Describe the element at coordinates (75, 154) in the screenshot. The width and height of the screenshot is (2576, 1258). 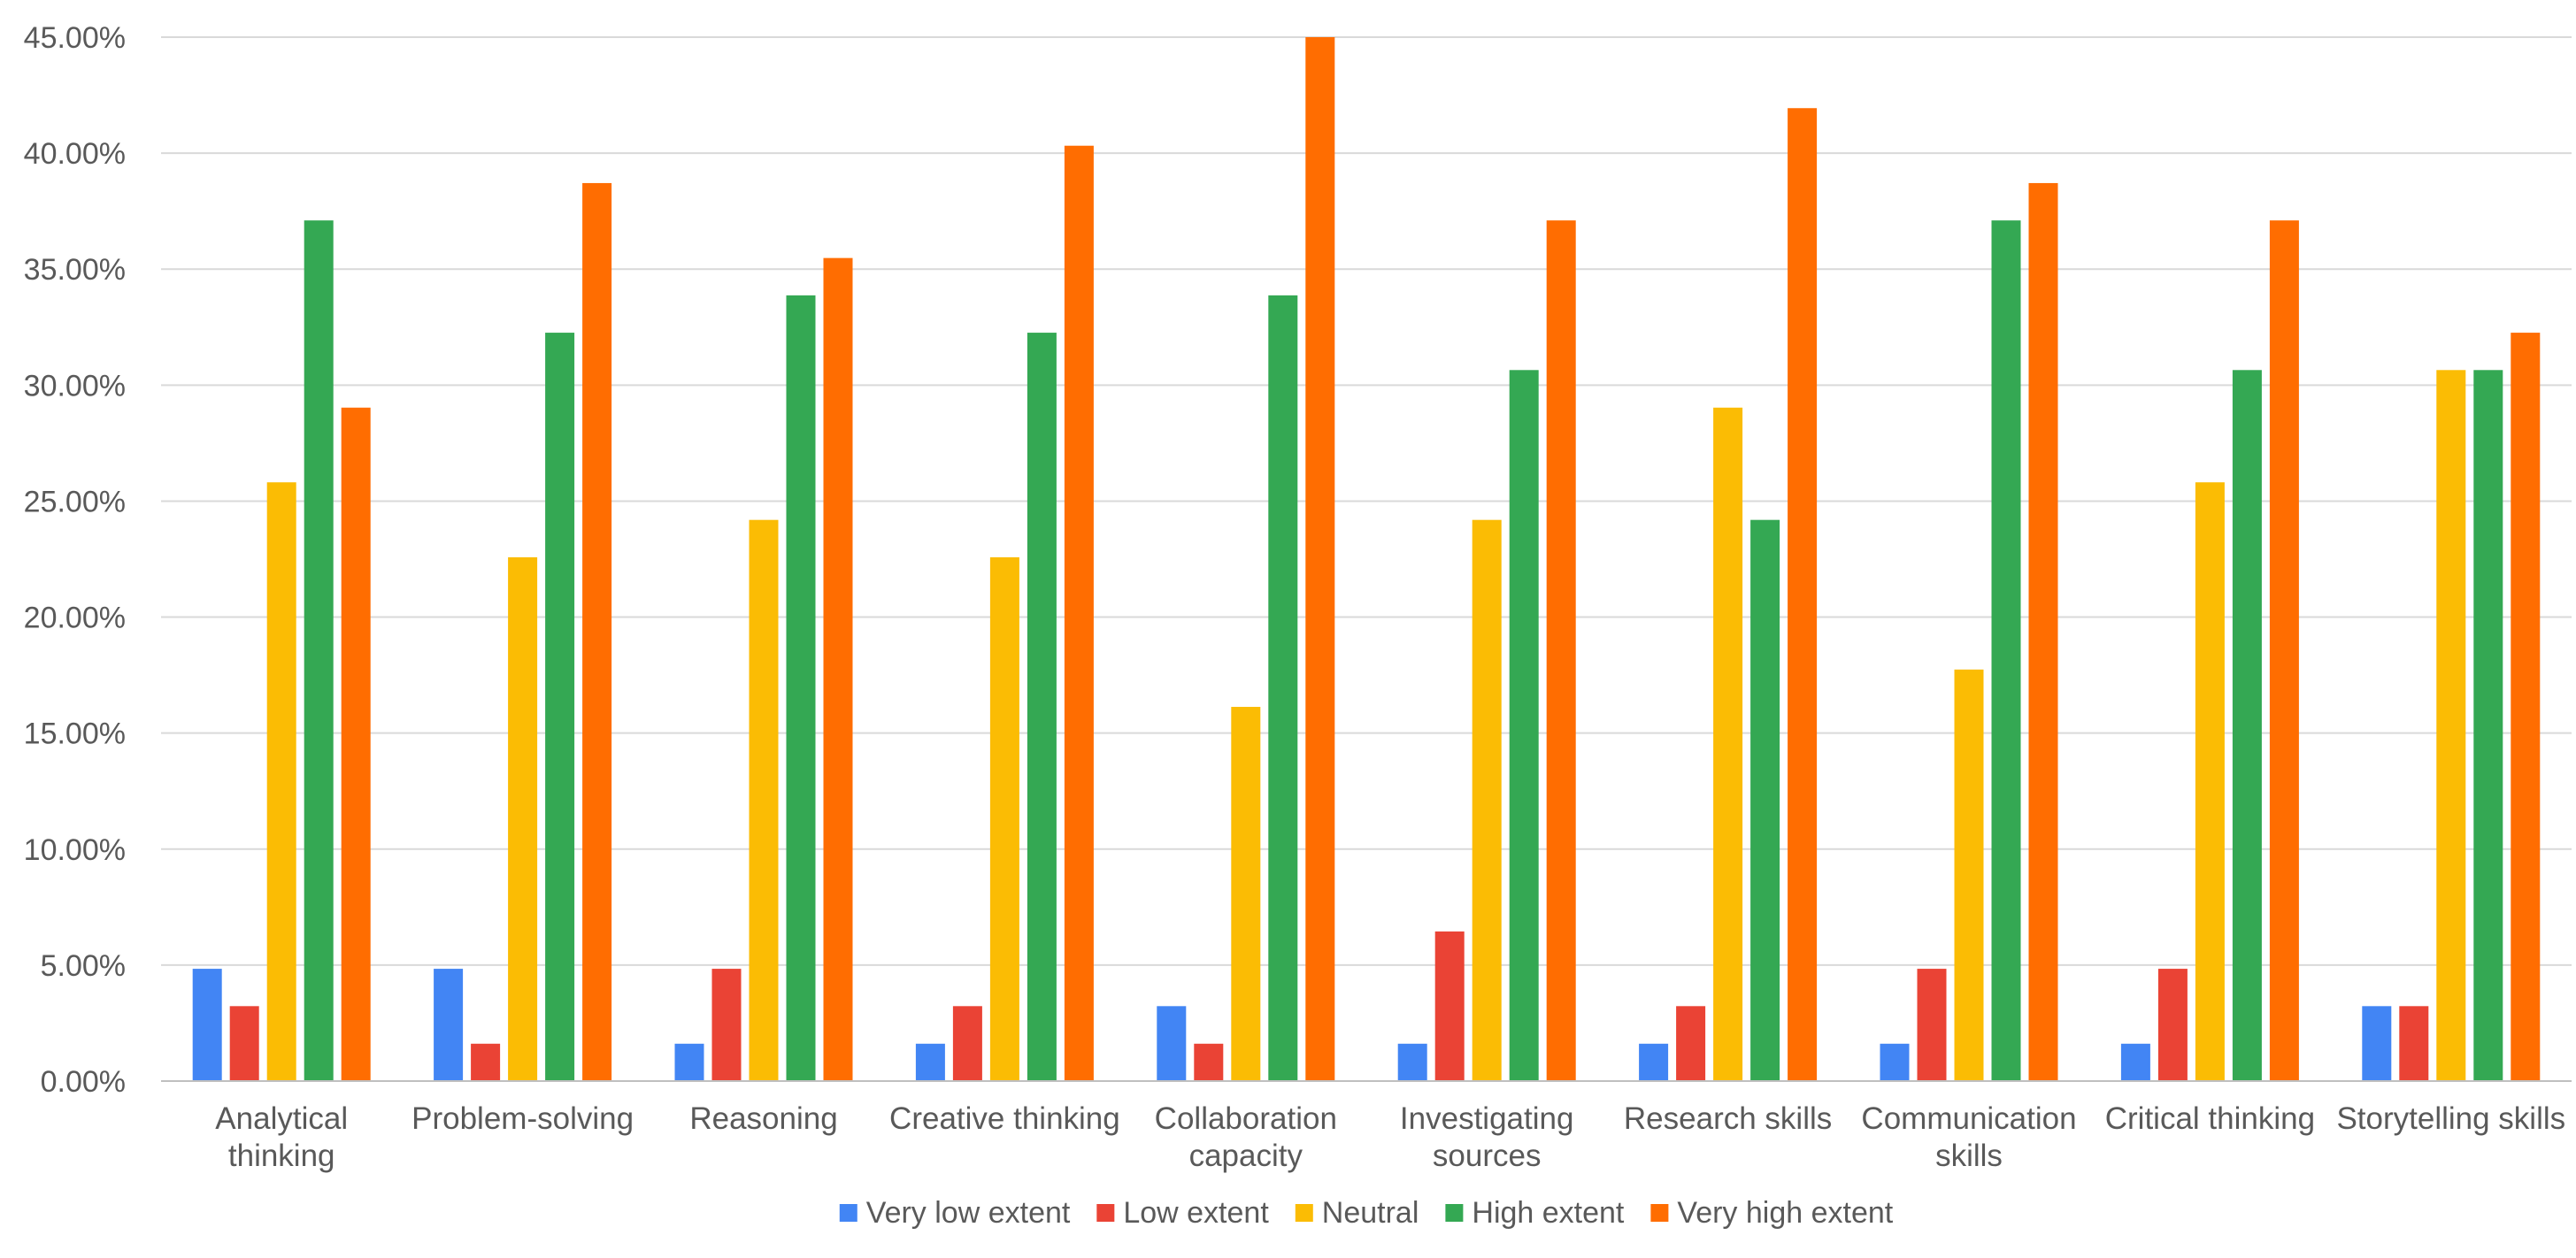
I see `y-tick-label: 40.00%` at that location.